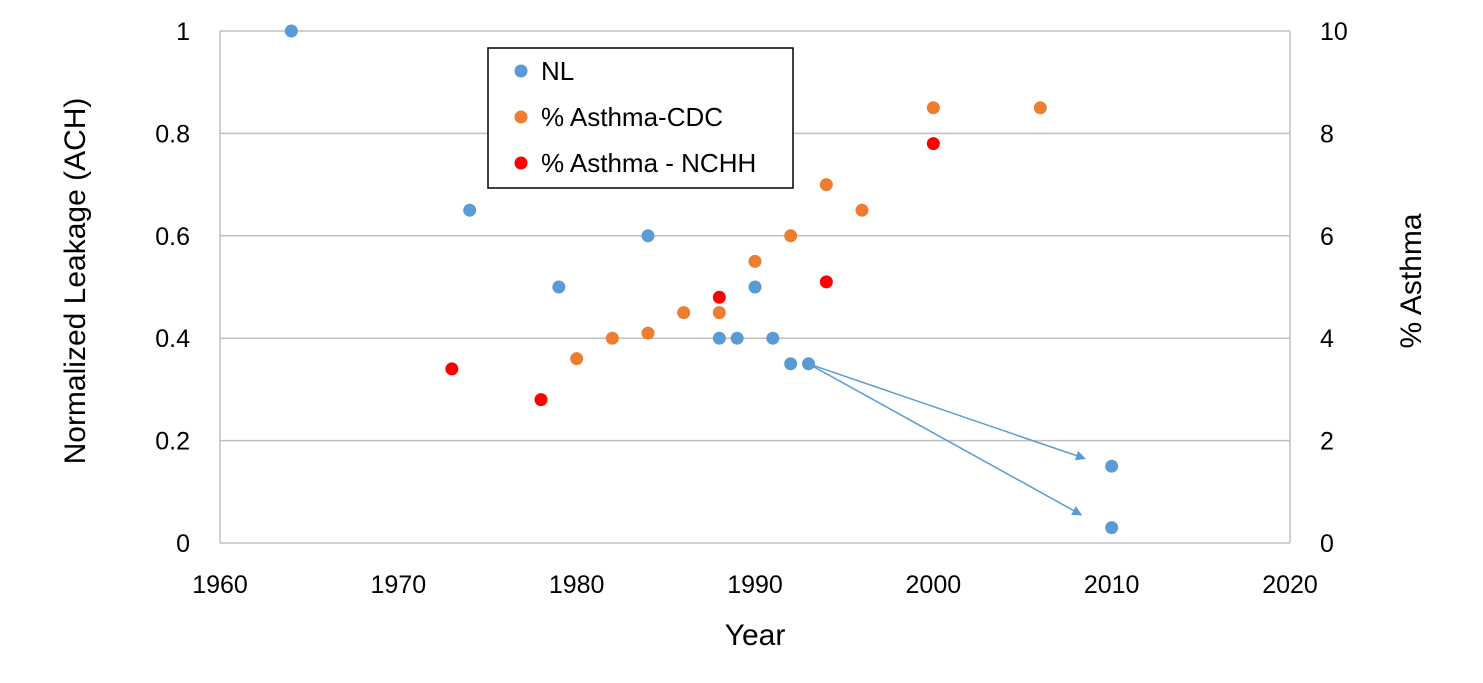 The width and height of the screenshot is (1483, 683). I want to click on y2-tick-label: 6, so click(1327, 237).